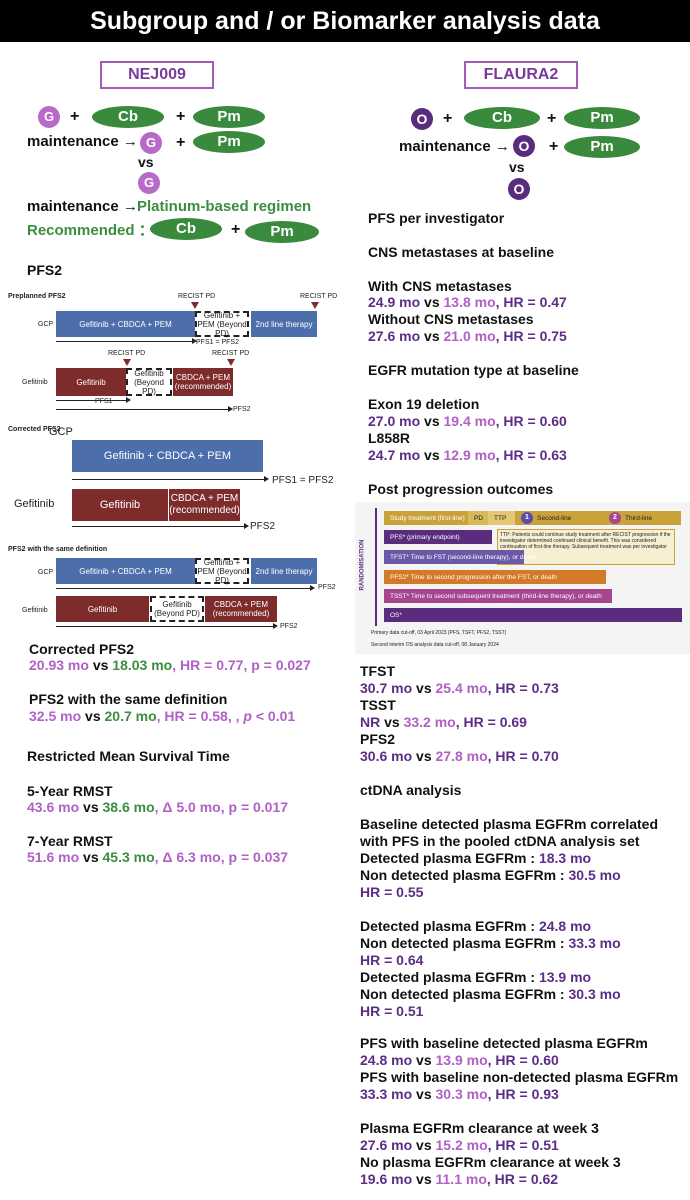 This screenshot has width=690, height=1200. Describe the element at coordinates (389, 438) in the screenshot. I see `l858r-heading: L858R` at that location.